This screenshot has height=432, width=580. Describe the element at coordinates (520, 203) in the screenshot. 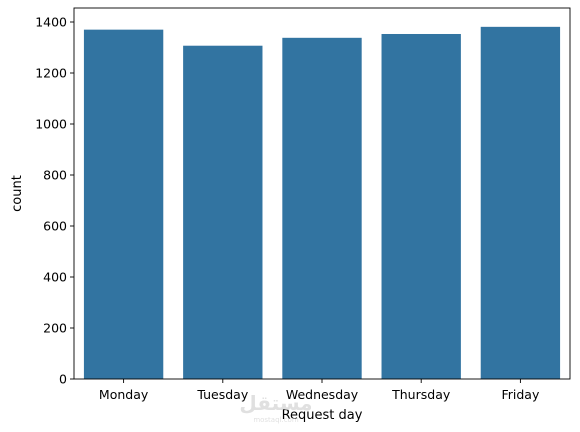

I see `bar-friday` at that location.